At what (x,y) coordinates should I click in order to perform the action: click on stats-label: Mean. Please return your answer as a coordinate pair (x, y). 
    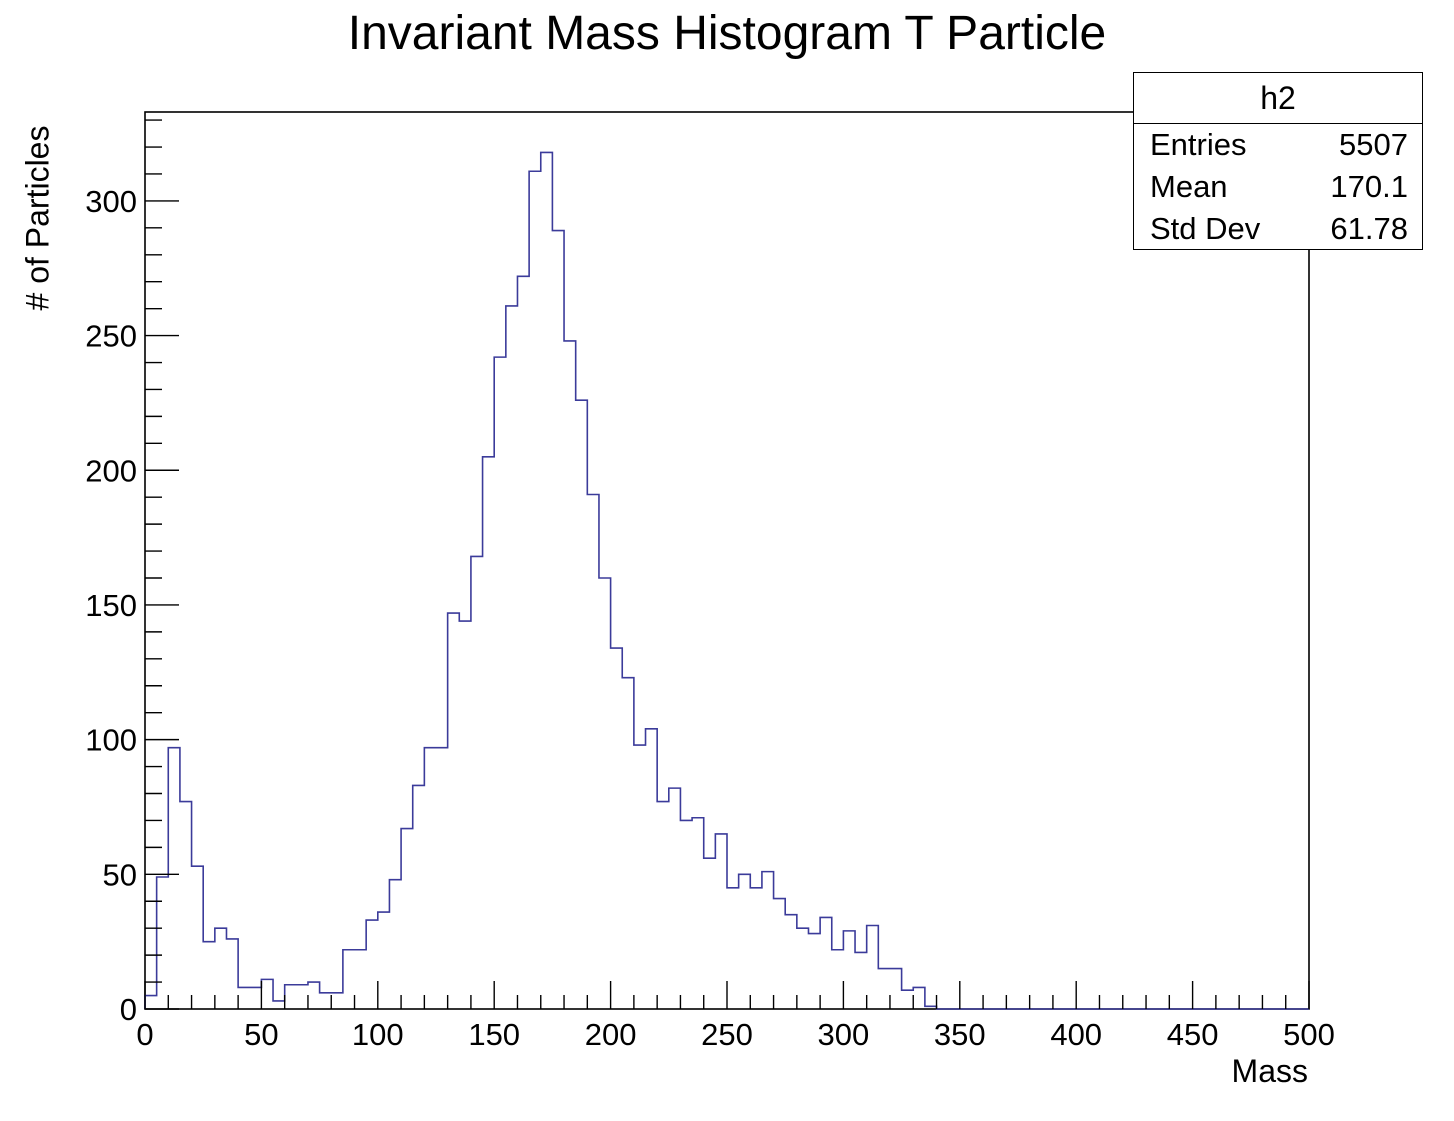
    Looking at the image, I should click on (1189, 186).